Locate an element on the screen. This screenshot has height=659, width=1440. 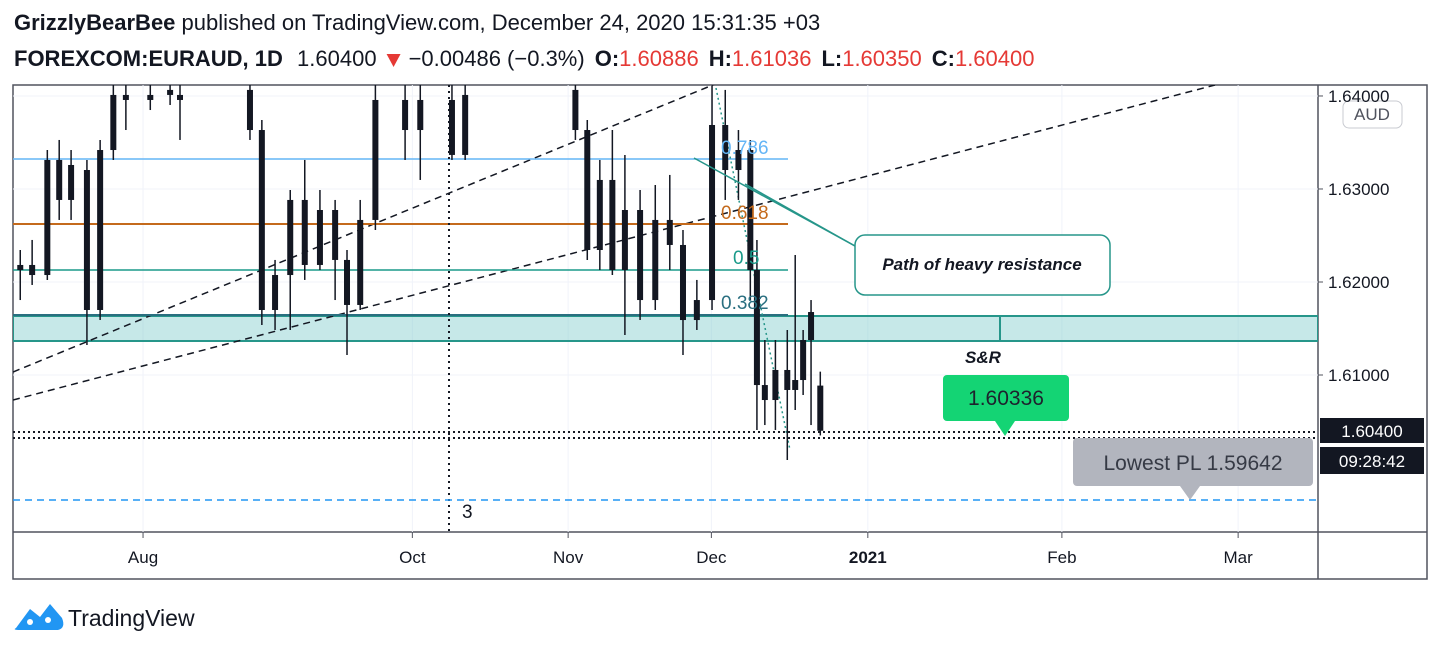
target-pointer is located at coordinates (1005, 428).